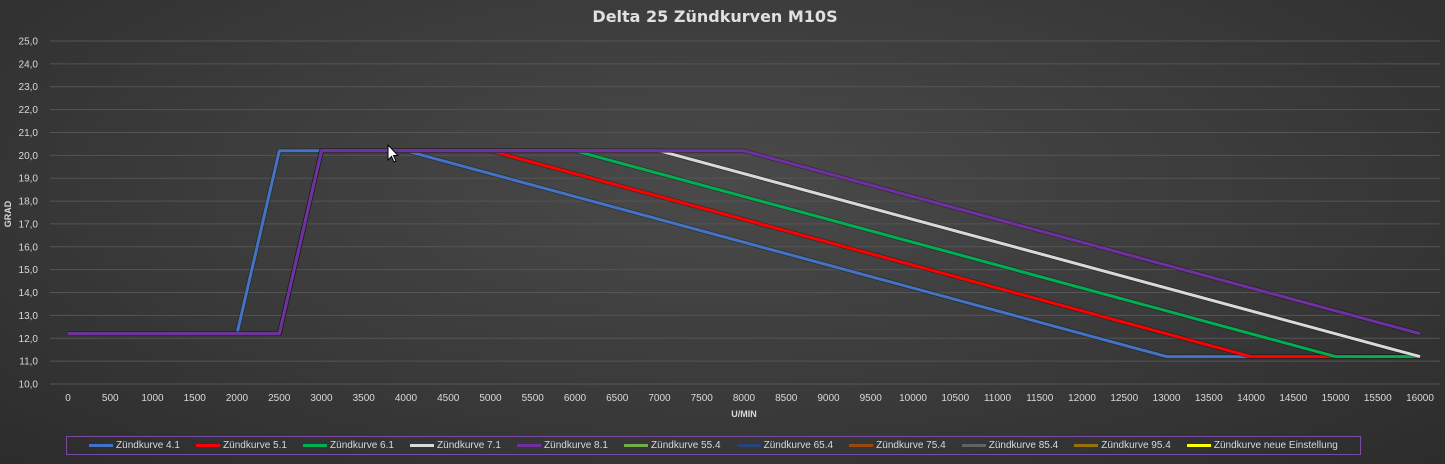 The image size is (1445, 464). What do you see at coordinates (362, 445) in the screenshot?
I see `legend-label: Zündkurve 6.1` at bounding box center [362, 445].